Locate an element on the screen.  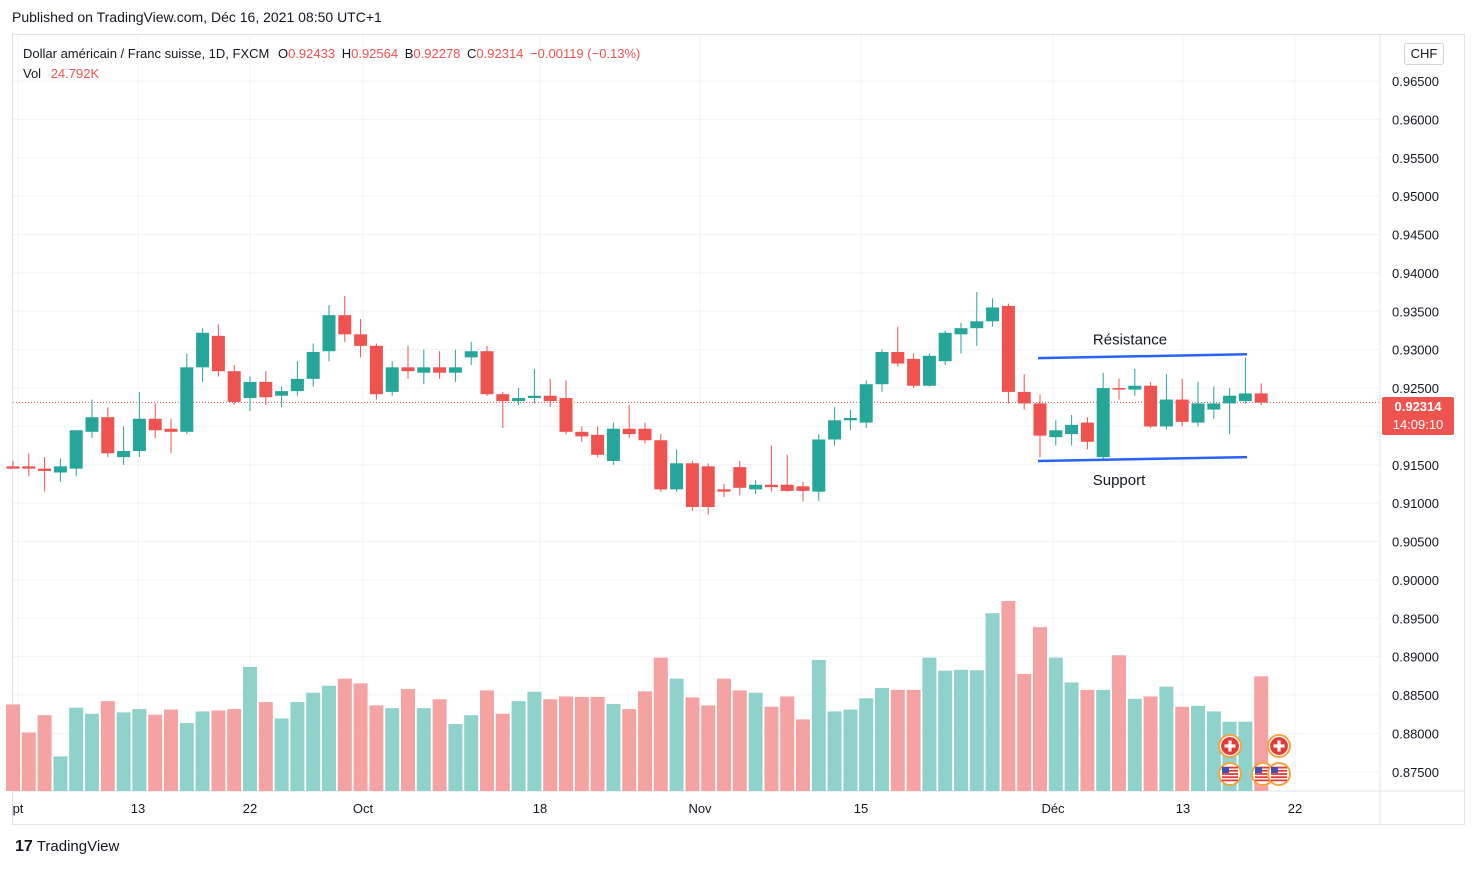
high-label: H is located at coordinates (346, 53).